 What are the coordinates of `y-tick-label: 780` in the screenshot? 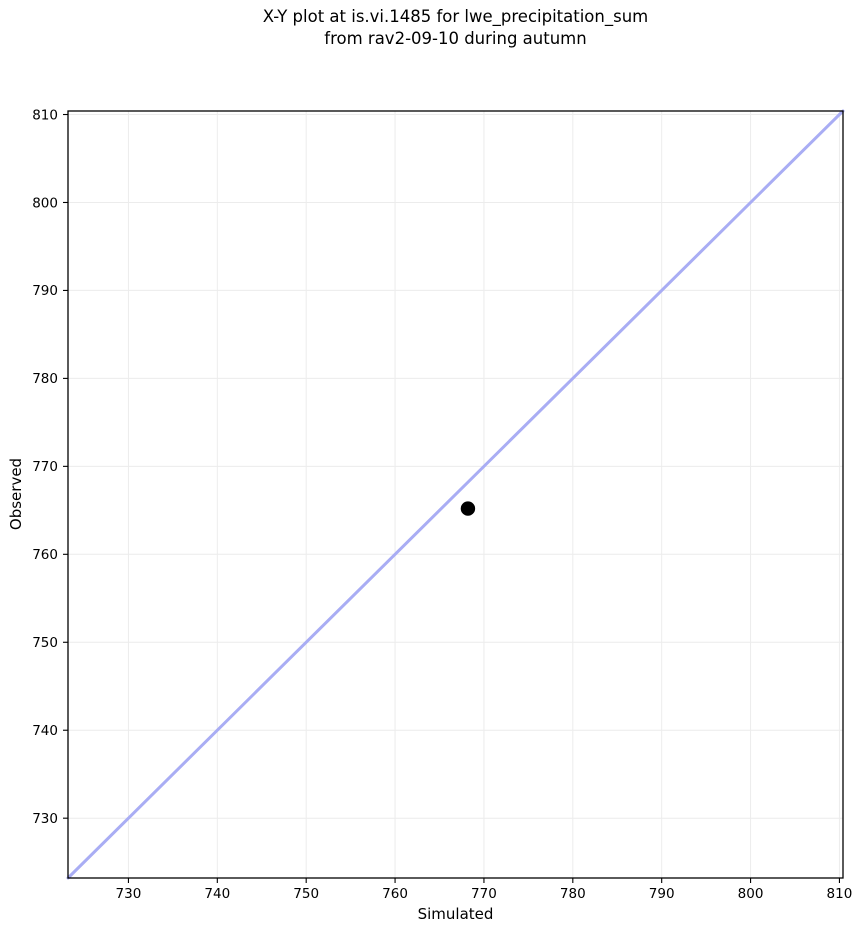 It's located at (45, 379).